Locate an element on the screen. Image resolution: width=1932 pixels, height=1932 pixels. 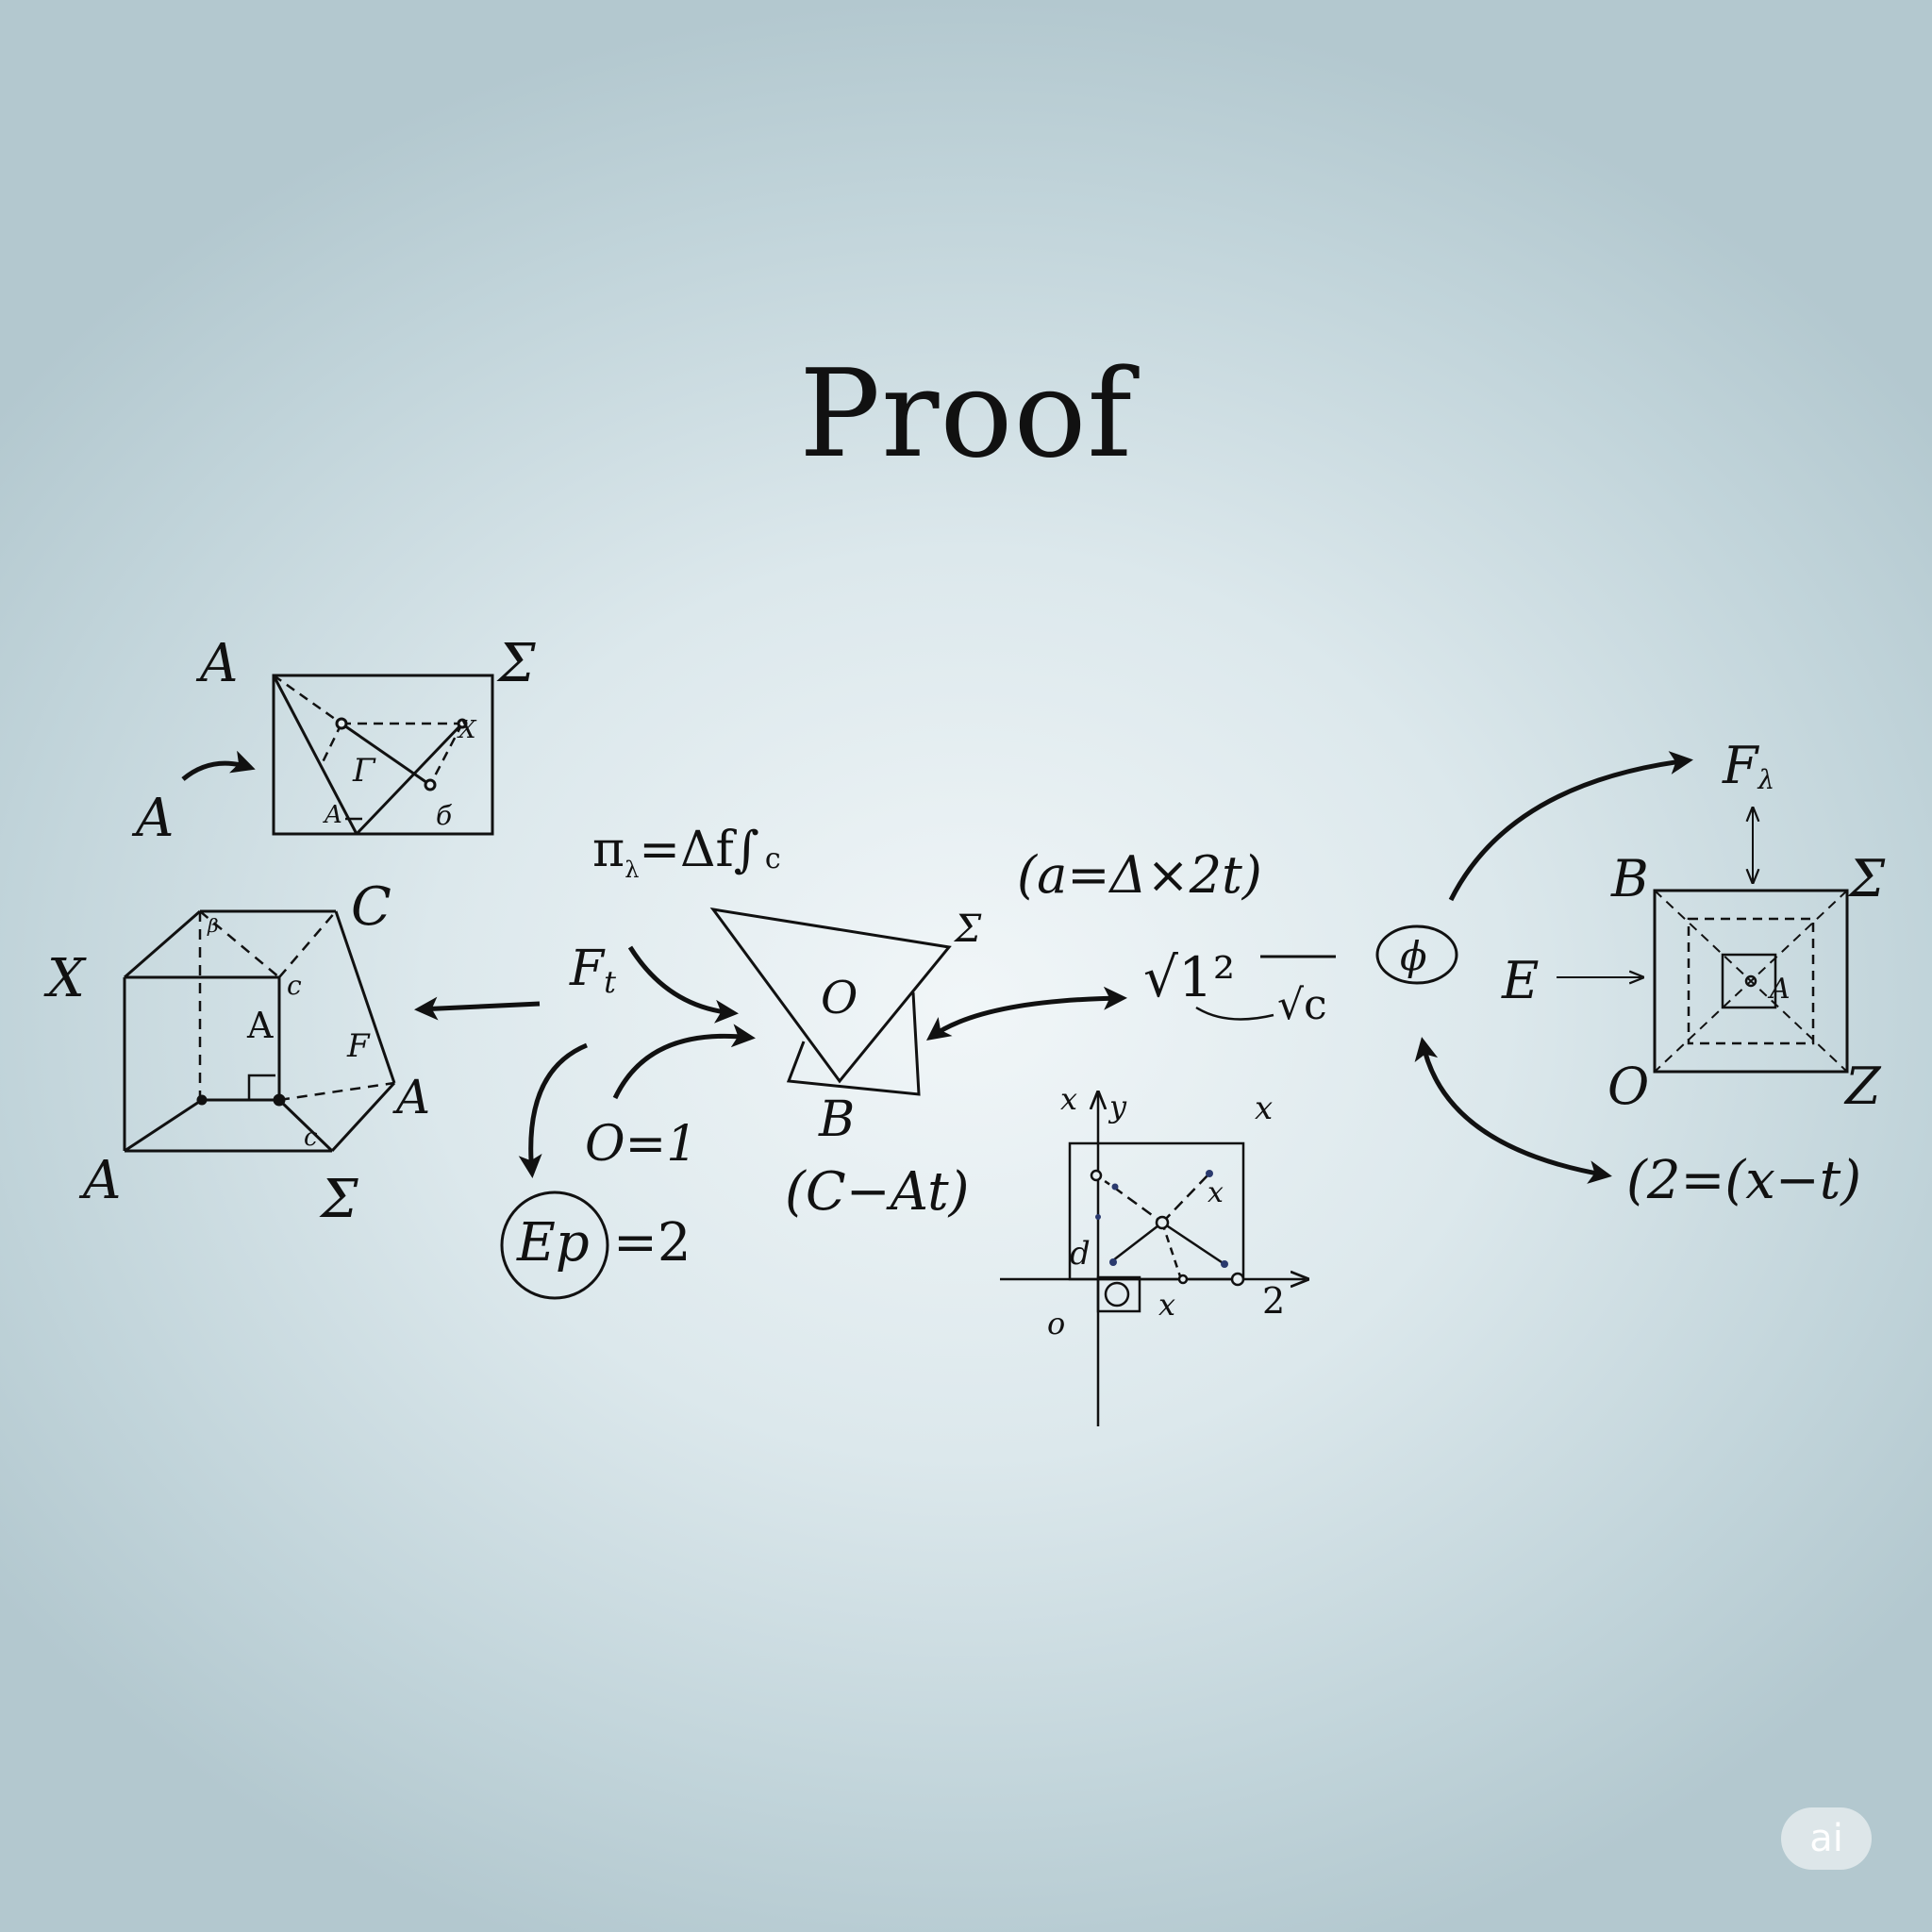
segment-line is located at coordinates (386, 754).